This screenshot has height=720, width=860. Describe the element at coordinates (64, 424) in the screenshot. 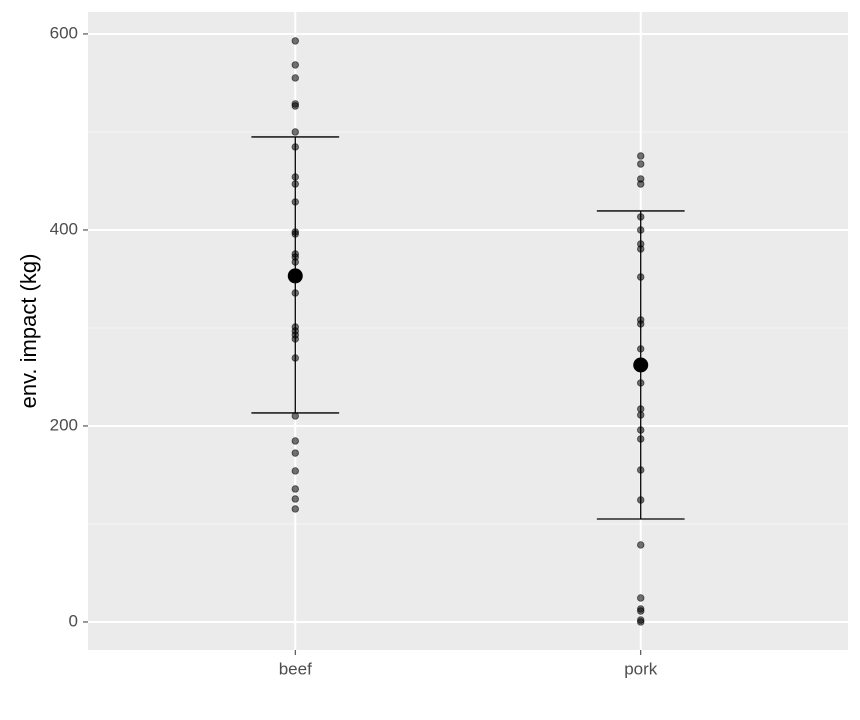

I see `y-tick-label: 200` at that location.